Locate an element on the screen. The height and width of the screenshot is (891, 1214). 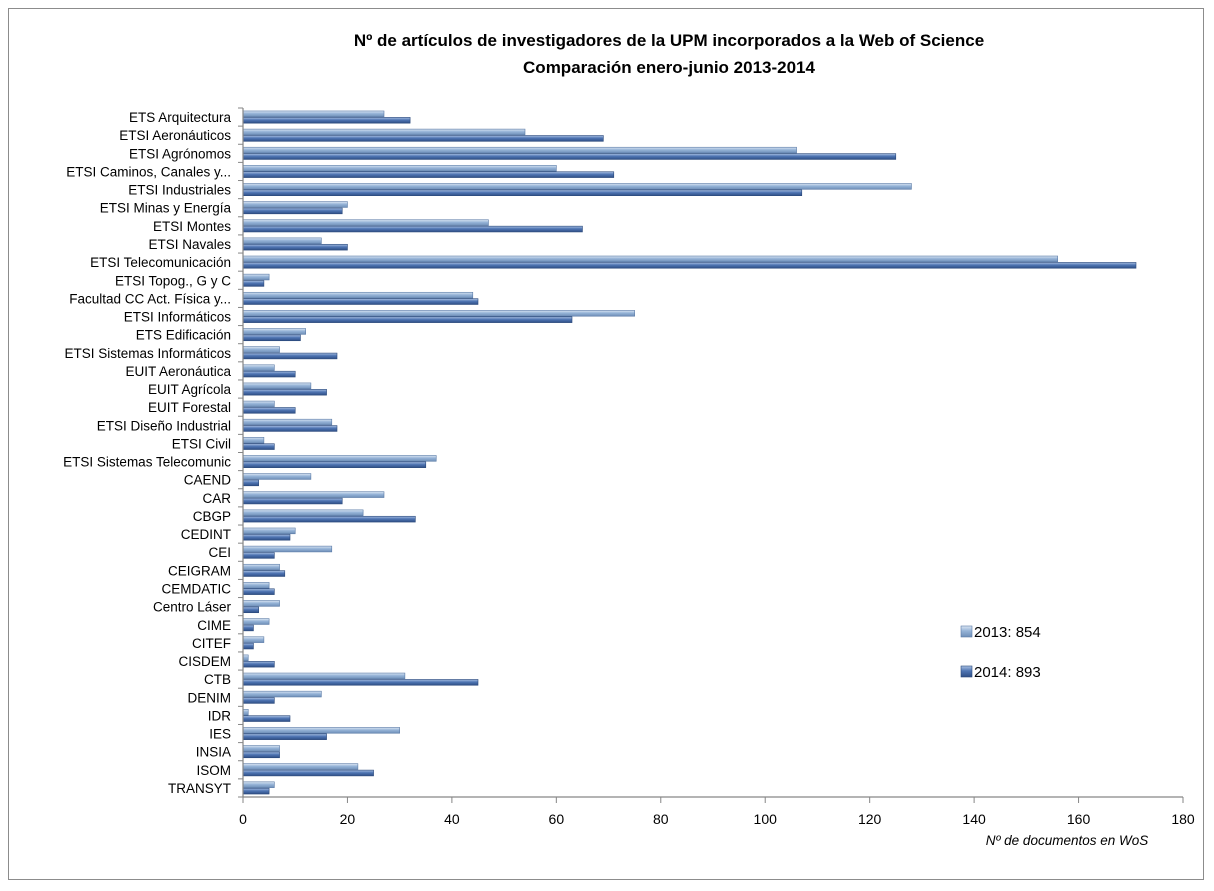
category-label: IES is located at coordinates (220, 734).